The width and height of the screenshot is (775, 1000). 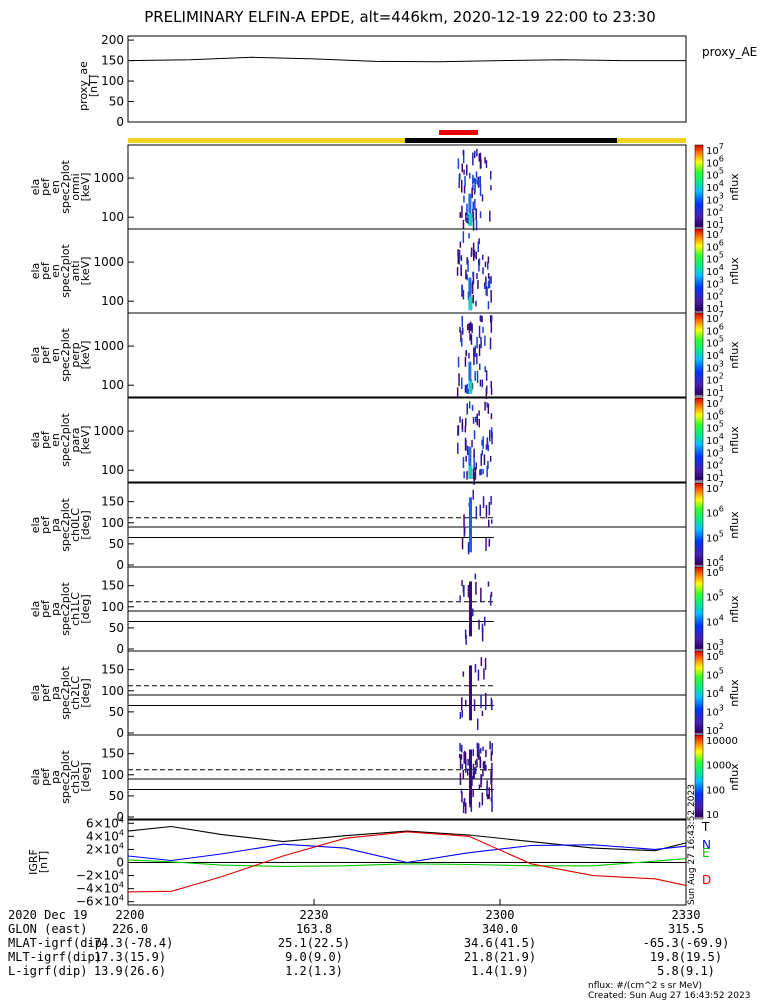 What do you see at coordinates (715, 729) in the screenshot?
I see `colorbar-tick-label: 10²` at bounding box center [715, 729].